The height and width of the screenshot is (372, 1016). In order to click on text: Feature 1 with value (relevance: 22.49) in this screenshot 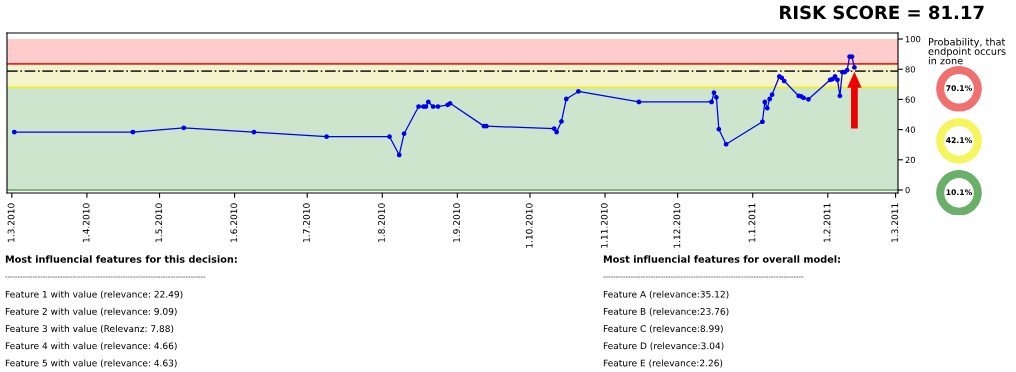, I will do `click(94, 294)`.